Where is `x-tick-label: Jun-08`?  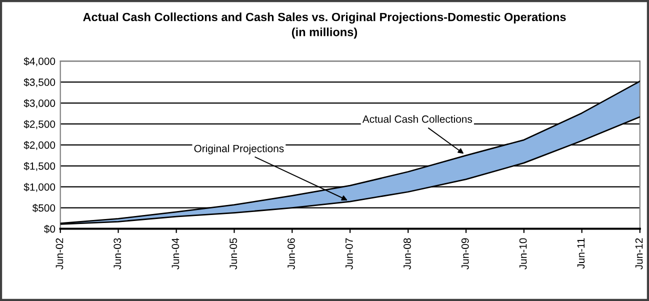 x-tick-label: Jun-08 is located at coordinates (407, 254).